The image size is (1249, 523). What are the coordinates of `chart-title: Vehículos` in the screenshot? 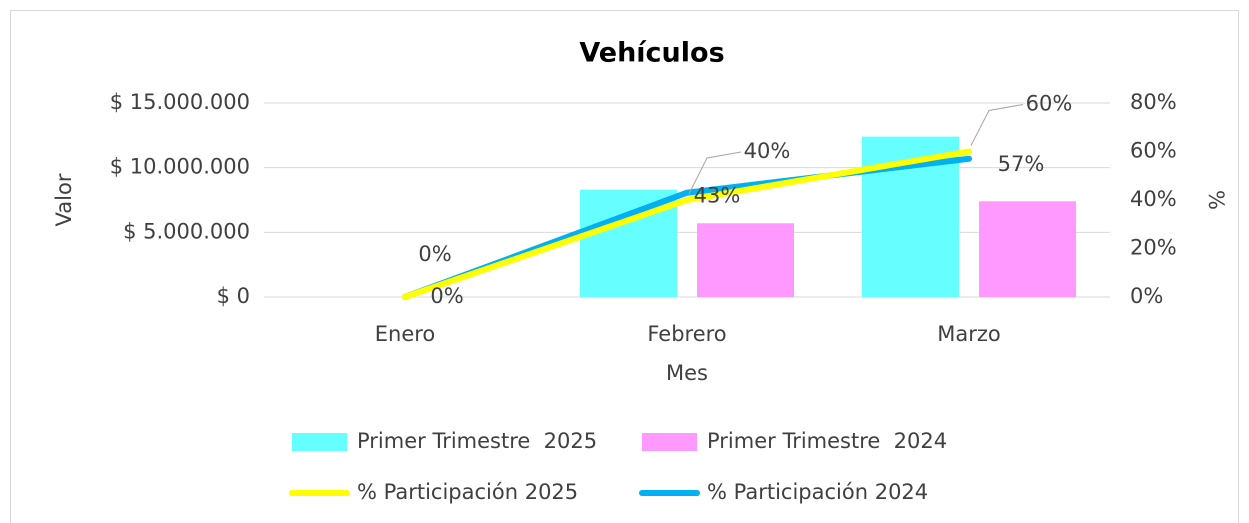 It's located at (651, 53).